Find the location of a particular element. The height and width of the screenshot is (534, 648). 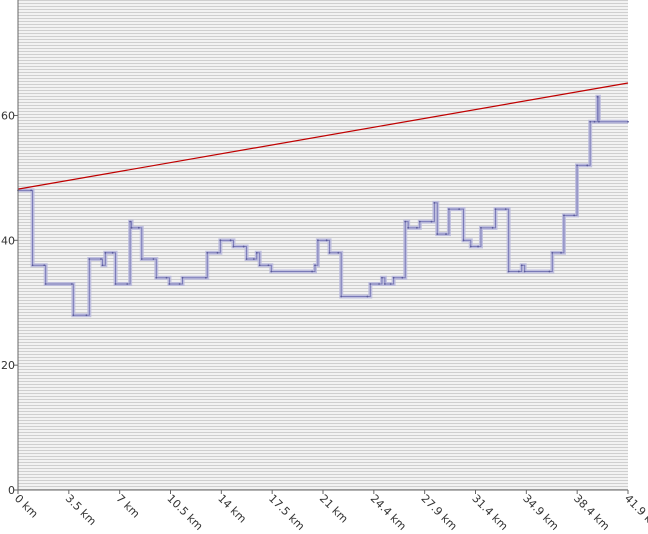

x-tick-label: 14 km is located at coordinates (232, 509).